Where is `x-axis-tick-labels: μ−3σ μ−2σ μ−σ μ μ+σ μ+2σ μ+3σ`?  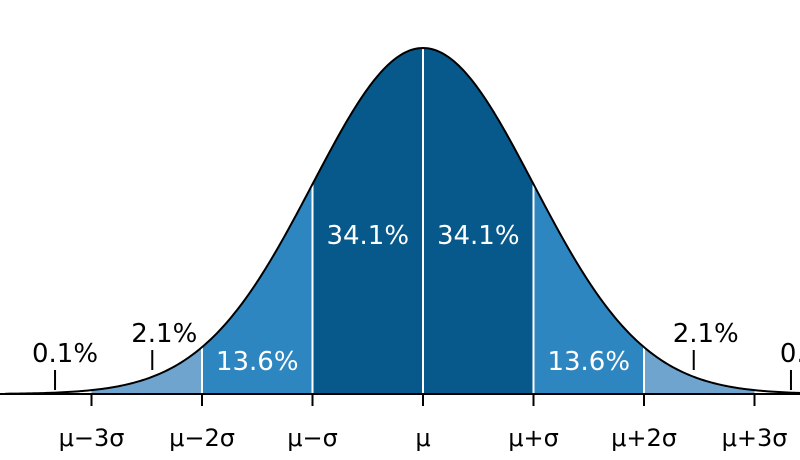 x-axis-tick-labels: μ−3σ μ−2σ μ−σ μ μ+σ μ+2σ μ+3σ is located at coordinates (423, 438).